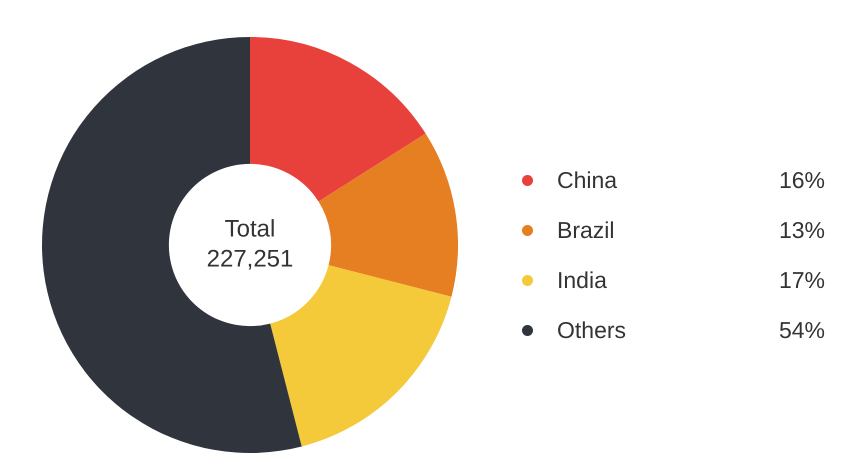  What do you see at coordinates (587, 180) in the screenshot?
I see `legend-label: China` at bounding box center [587, 180].